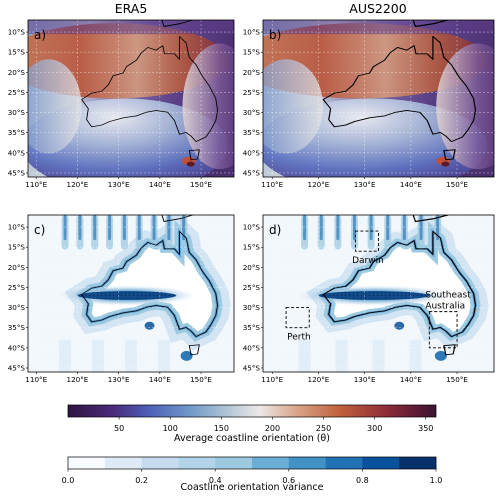 Image resolution: width=500 pixels, height=497 pixels. Describe the element at coordinates (448, 296) in the screenshot. I see `region-label-southeast-australia: Southeast` at that location.